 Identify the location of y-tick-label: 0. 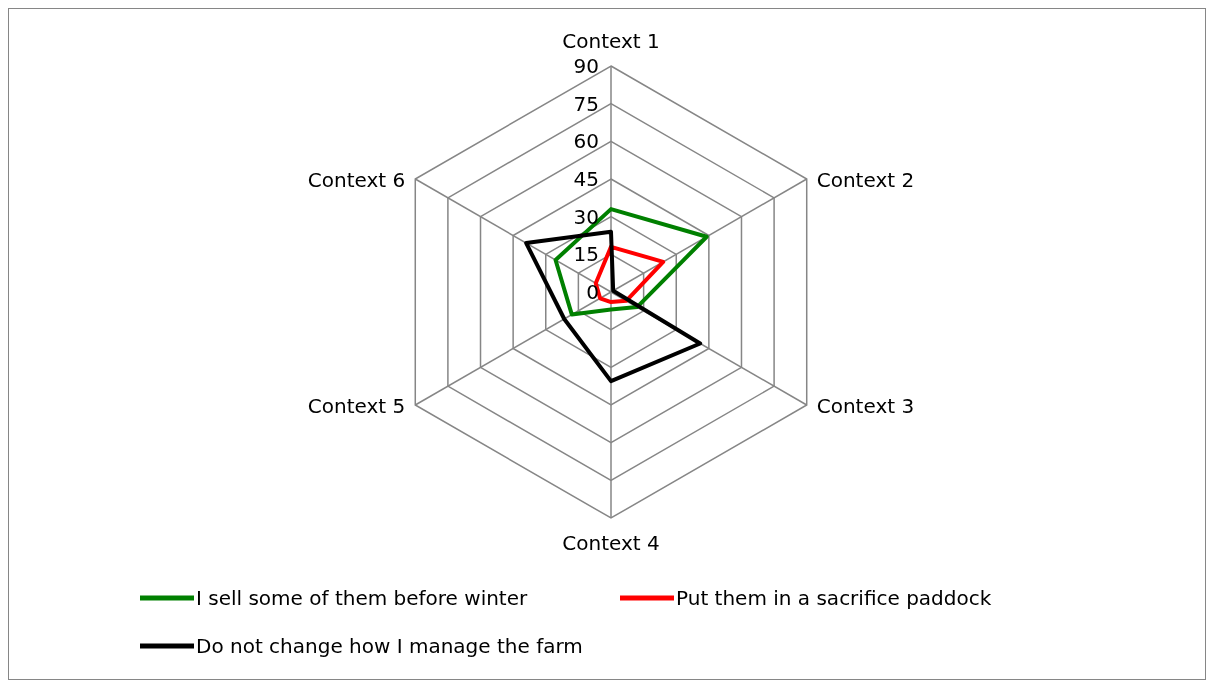
(592, 292).